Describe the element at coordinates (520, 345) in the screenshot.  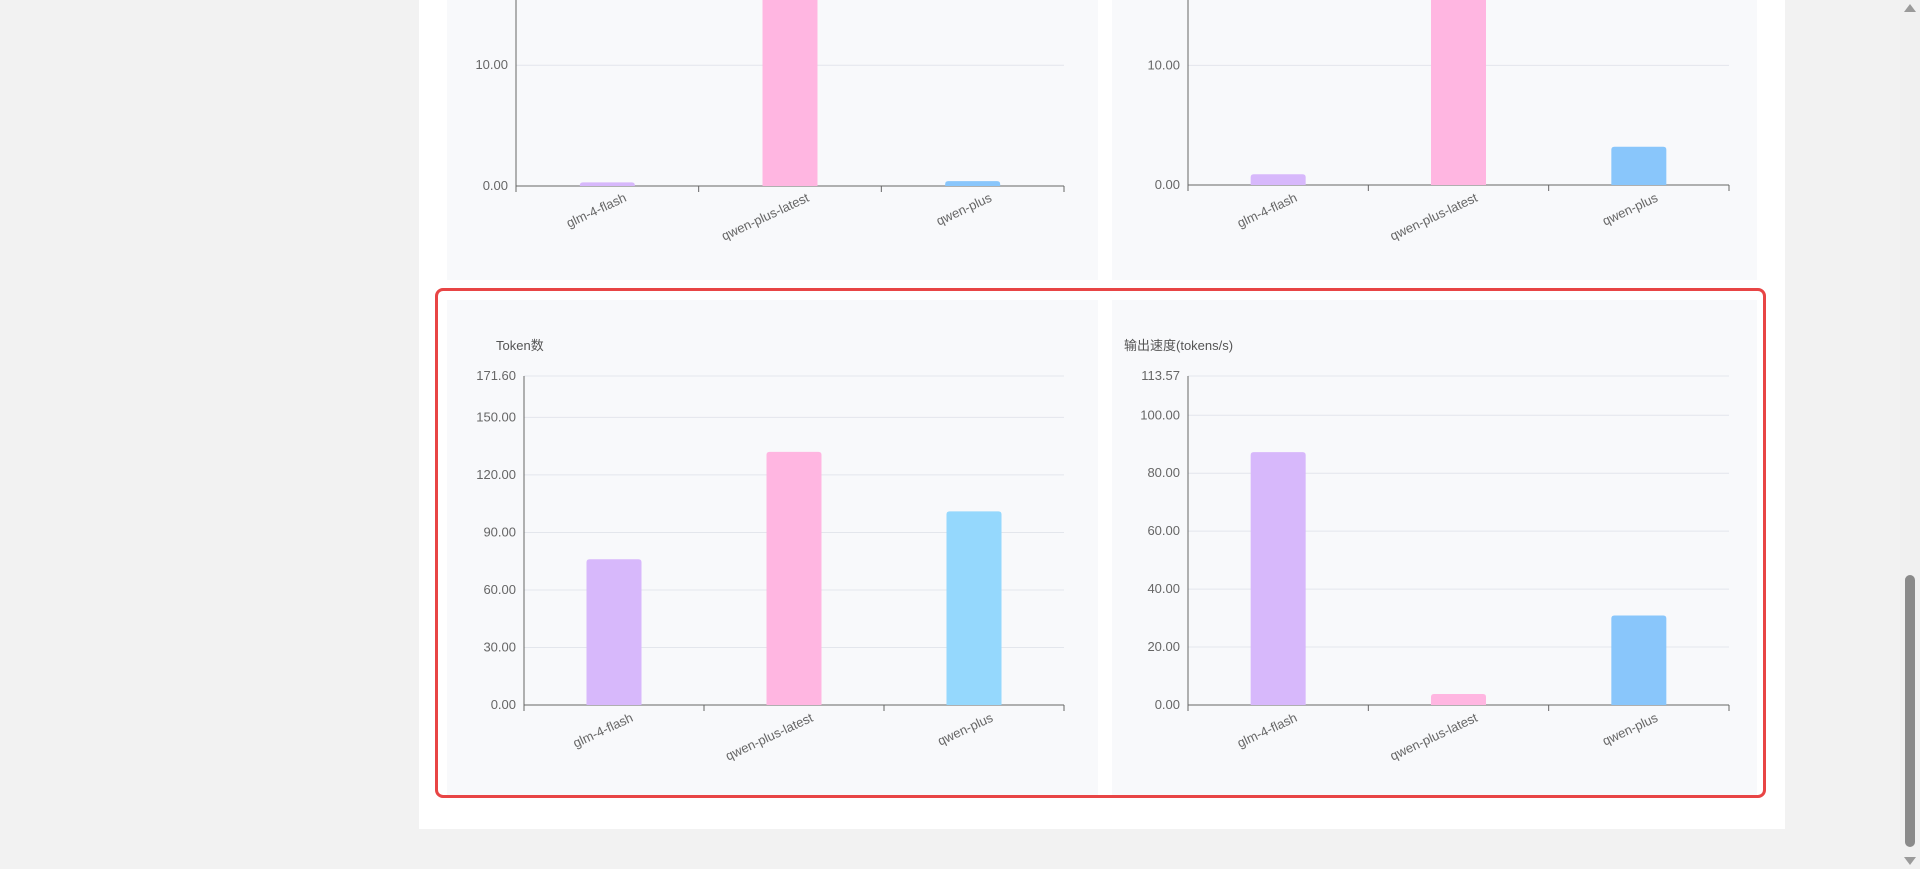
I see `chart-title: Token数` at that location.